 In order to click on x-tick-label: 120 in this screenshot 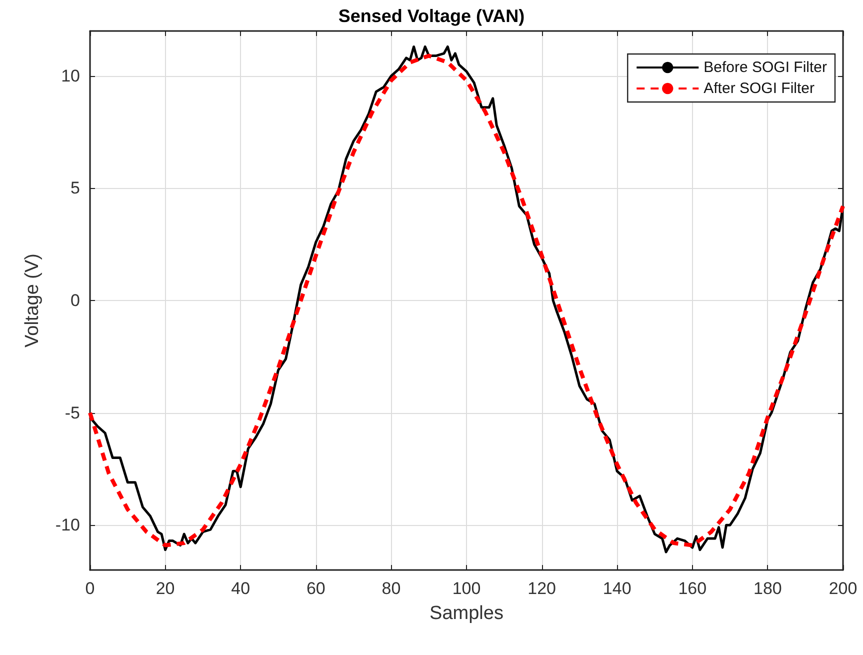, I will do `click(542, 588)`.